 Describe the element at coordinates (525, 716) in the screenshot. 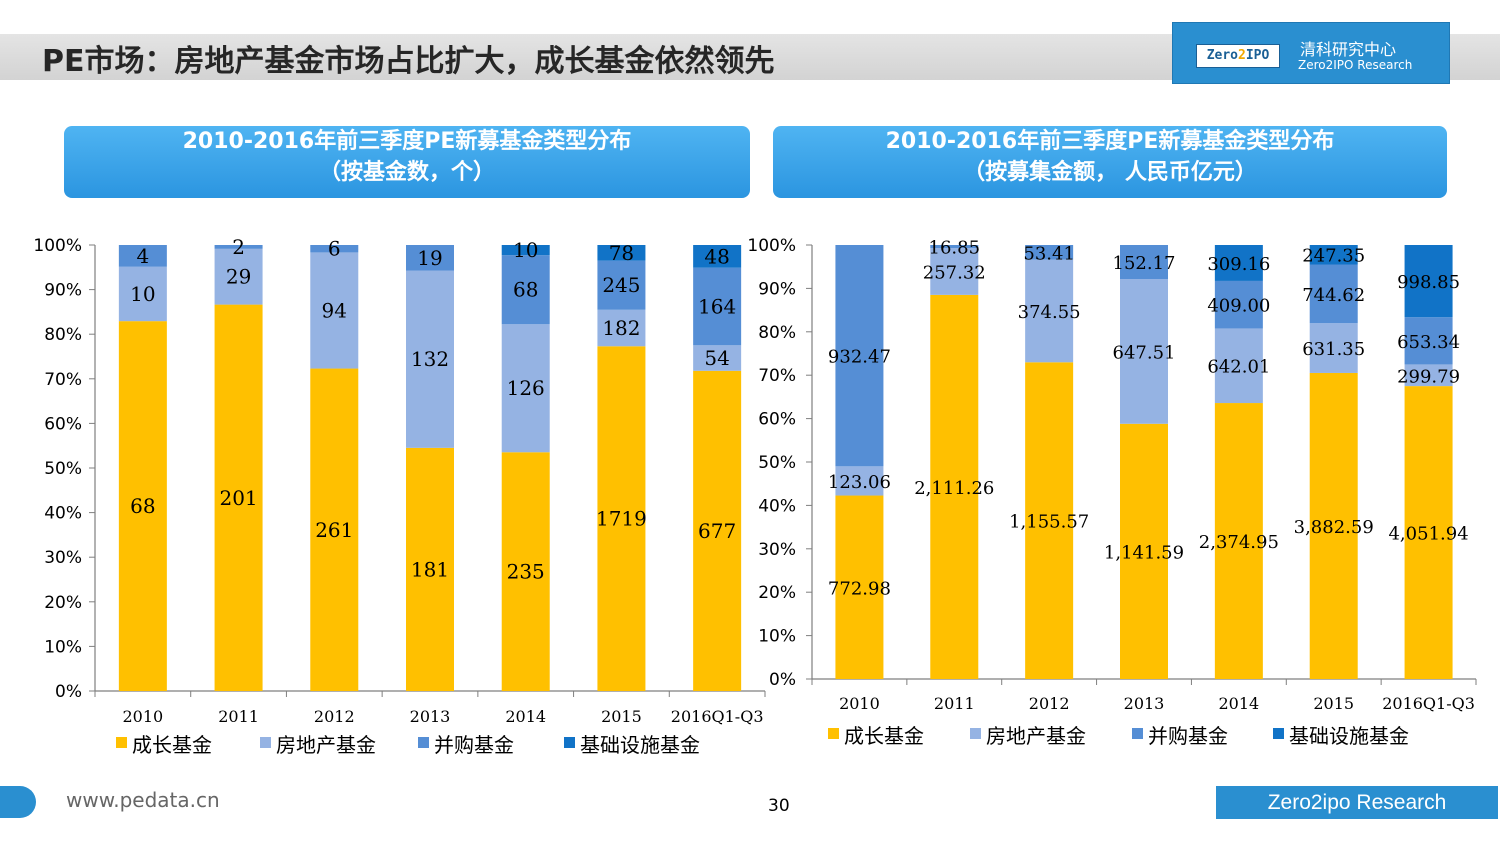

I see `left-x-tick-label: 2014` at that location.